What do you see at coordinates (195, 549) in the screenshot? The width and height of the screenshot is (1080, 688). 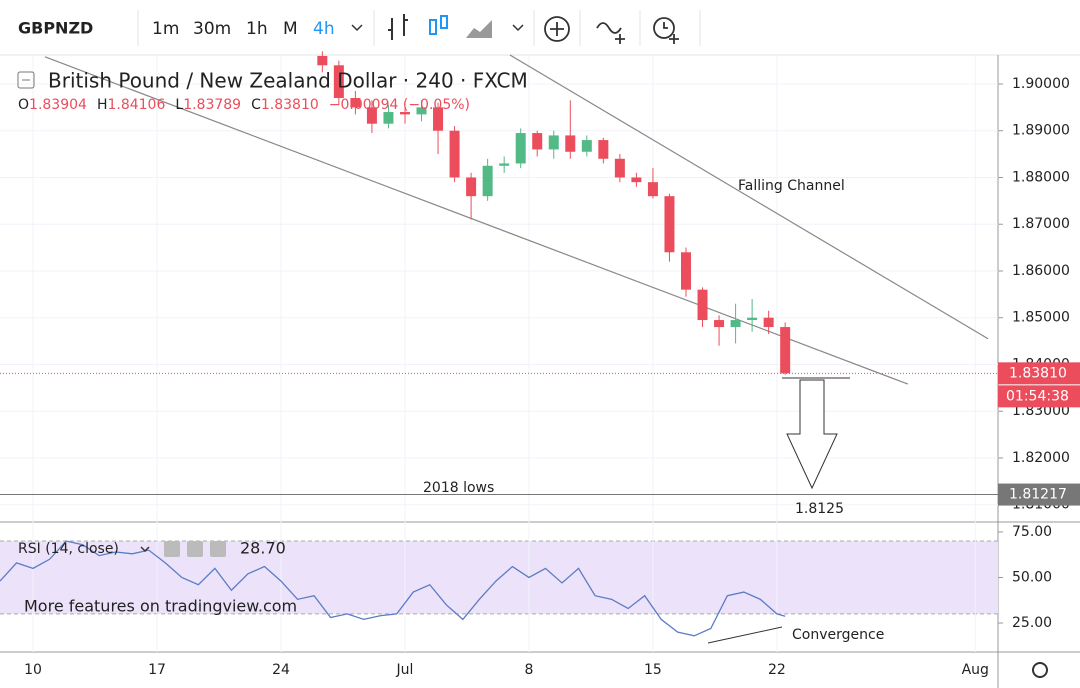 I see `settings-icon` at bounding box center [195, 549].